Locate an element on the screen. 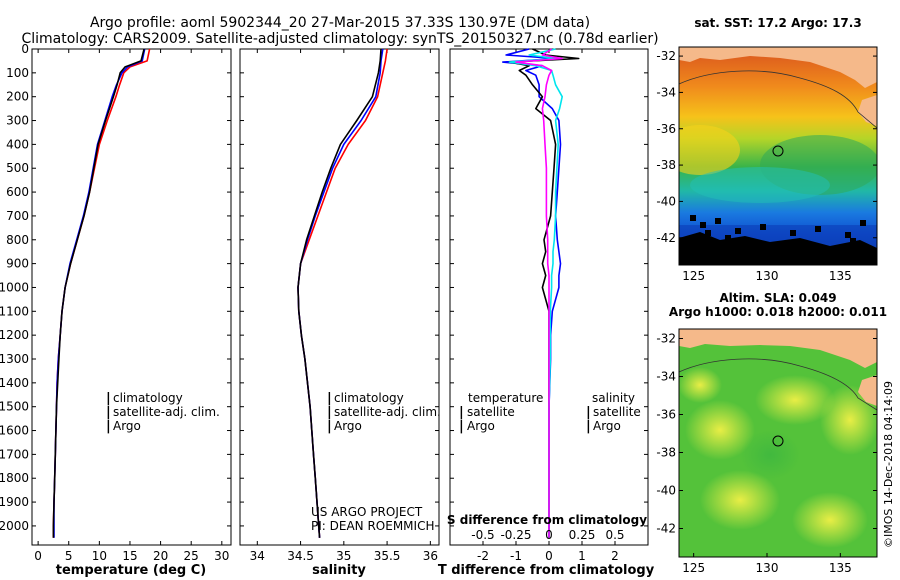 The height and width of the screenshot is (580, 900). legend-s-argo-marker: | is located at coordinates (588, 426).